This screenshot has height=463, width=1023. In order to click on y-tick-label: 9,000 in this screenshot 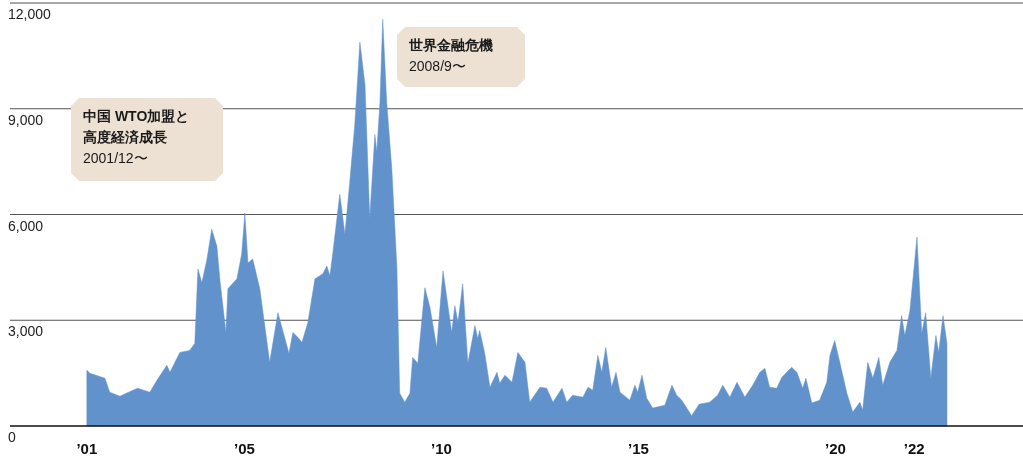, I will do `click(26, 119)`.